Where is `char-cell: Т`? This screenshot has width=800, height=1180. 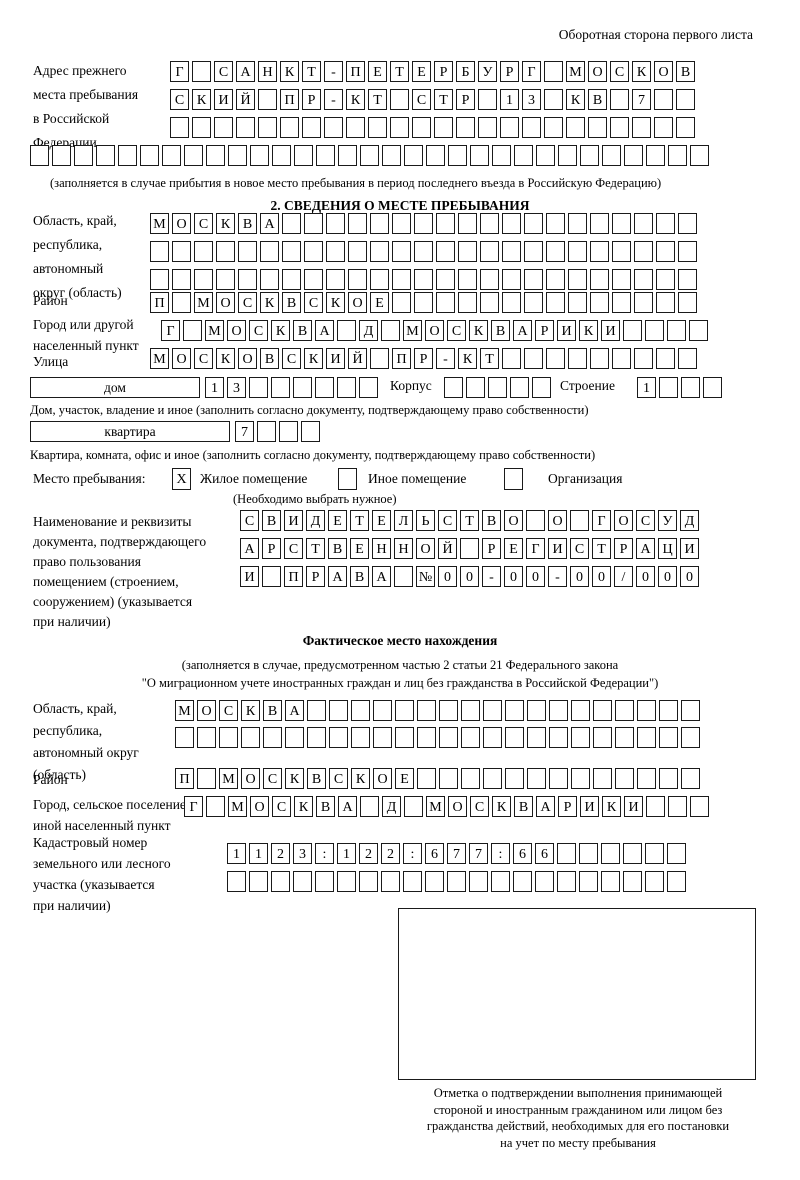
char-cell: Т is located at coordinates (469, 520).